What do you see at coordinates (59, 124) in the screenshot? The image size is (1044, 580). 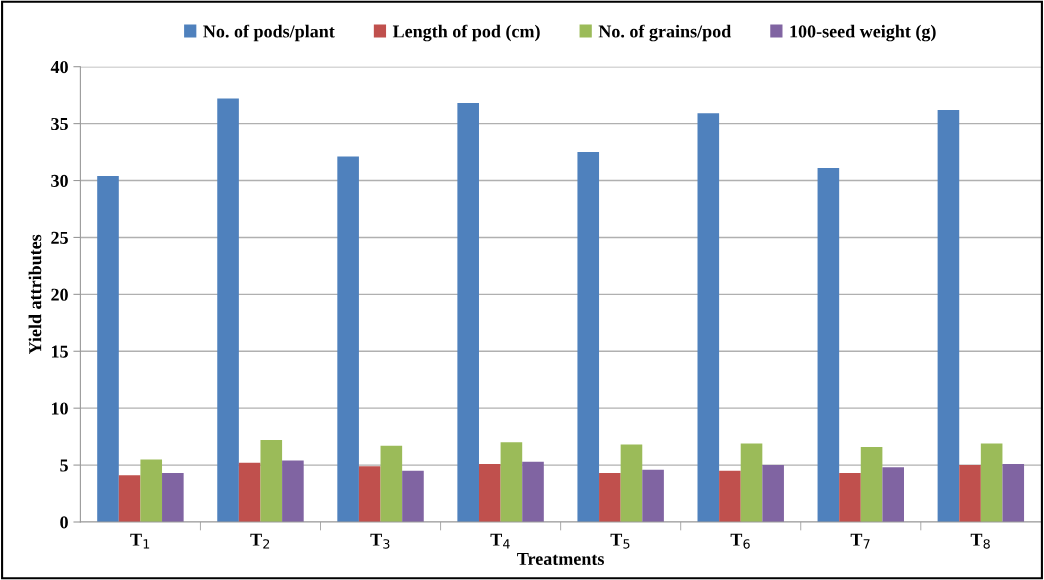 I see `y-tick-label: 35` at bounding box center [59, 124].